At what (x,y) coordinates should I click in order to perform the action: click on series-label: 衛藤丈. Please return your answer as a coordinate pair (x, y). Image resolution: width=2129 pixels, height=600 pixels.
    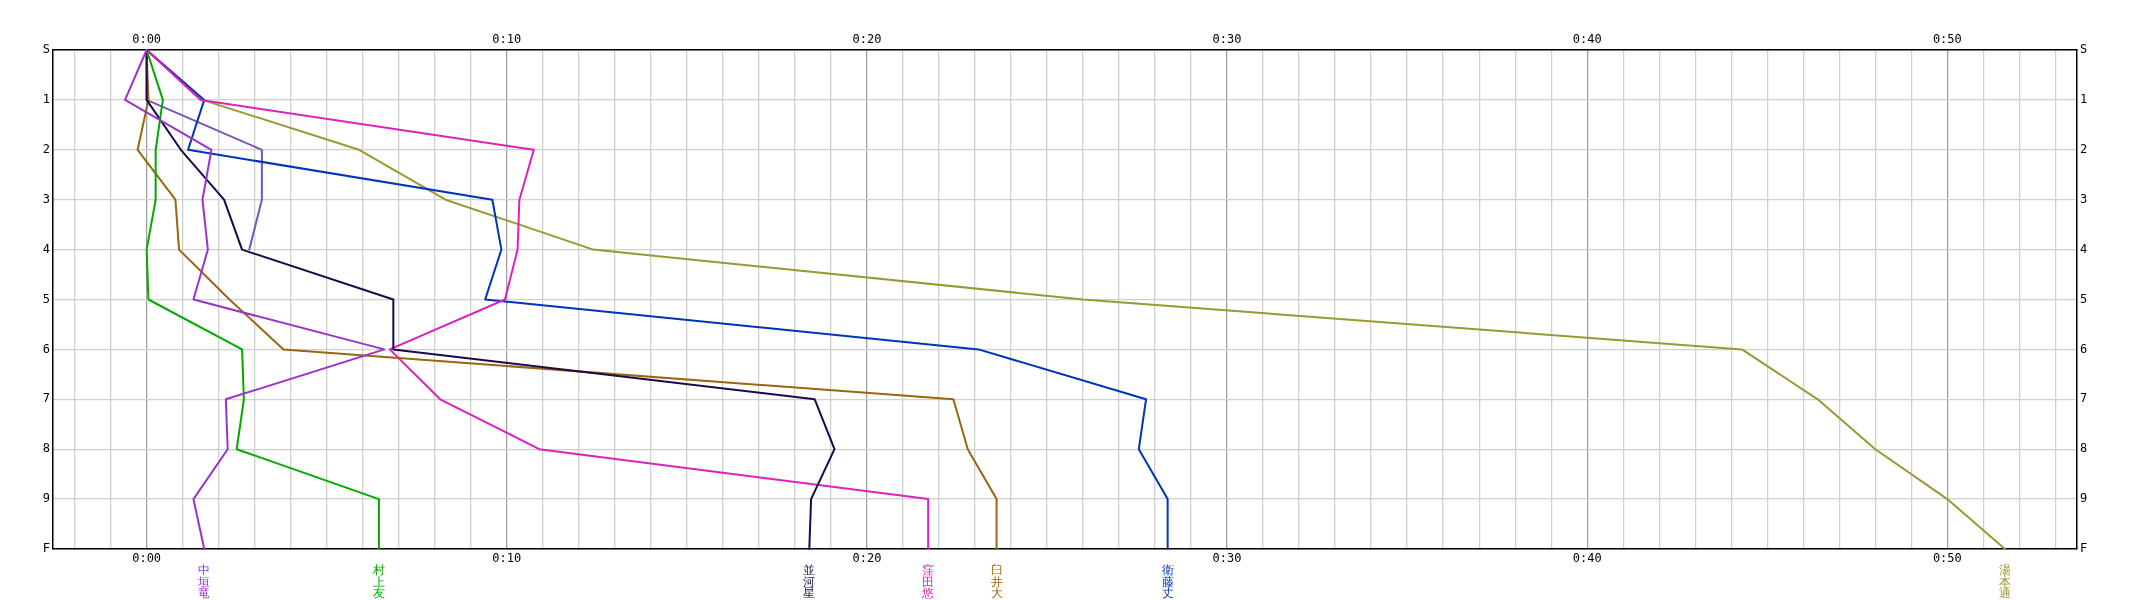
    Looking at the image, I should click on (1167, 581).